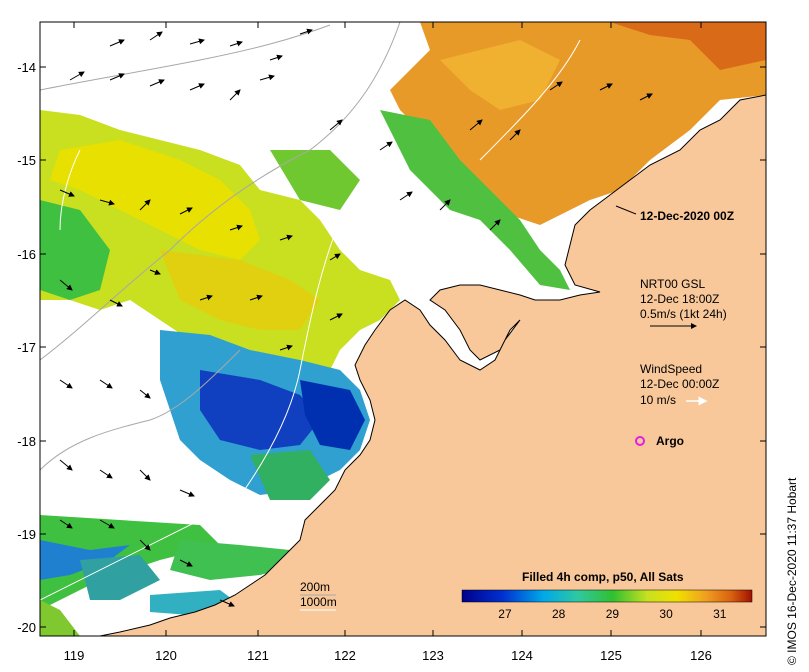 This screenshot has width=809, height=672. I want to click on lon-tick-label: 124, so click(522, 655).